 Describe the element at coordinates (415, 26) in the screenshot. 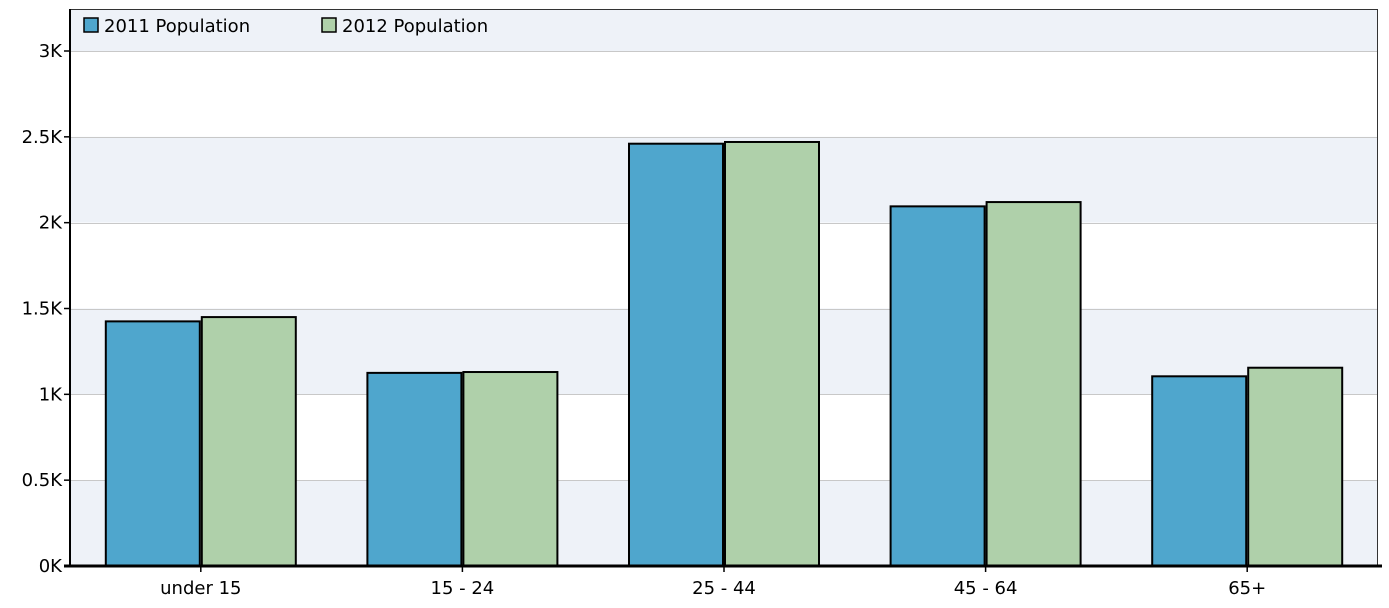

I see `legend-label: 2012 Population` at that location.